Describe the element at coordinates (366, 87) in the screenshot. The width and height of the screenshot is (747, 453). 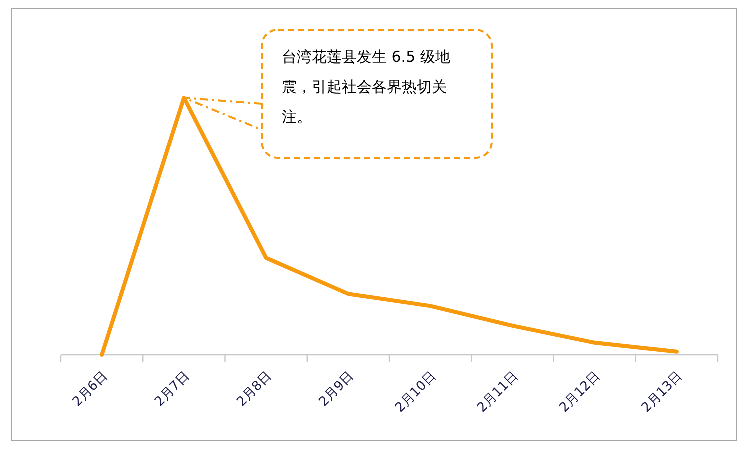
I see `annotation: 台湾花莲县发生 6.5 级地震，引起社会各界热切关注。` at that location.